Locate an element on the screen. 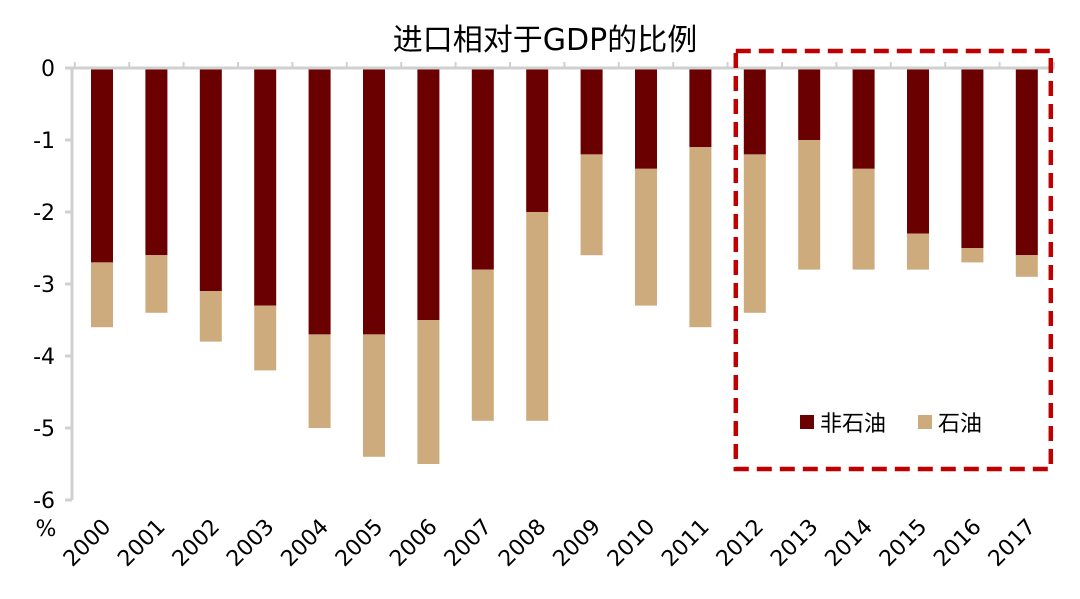  y-tick-label: -5 is located at coordinates (44, 429).